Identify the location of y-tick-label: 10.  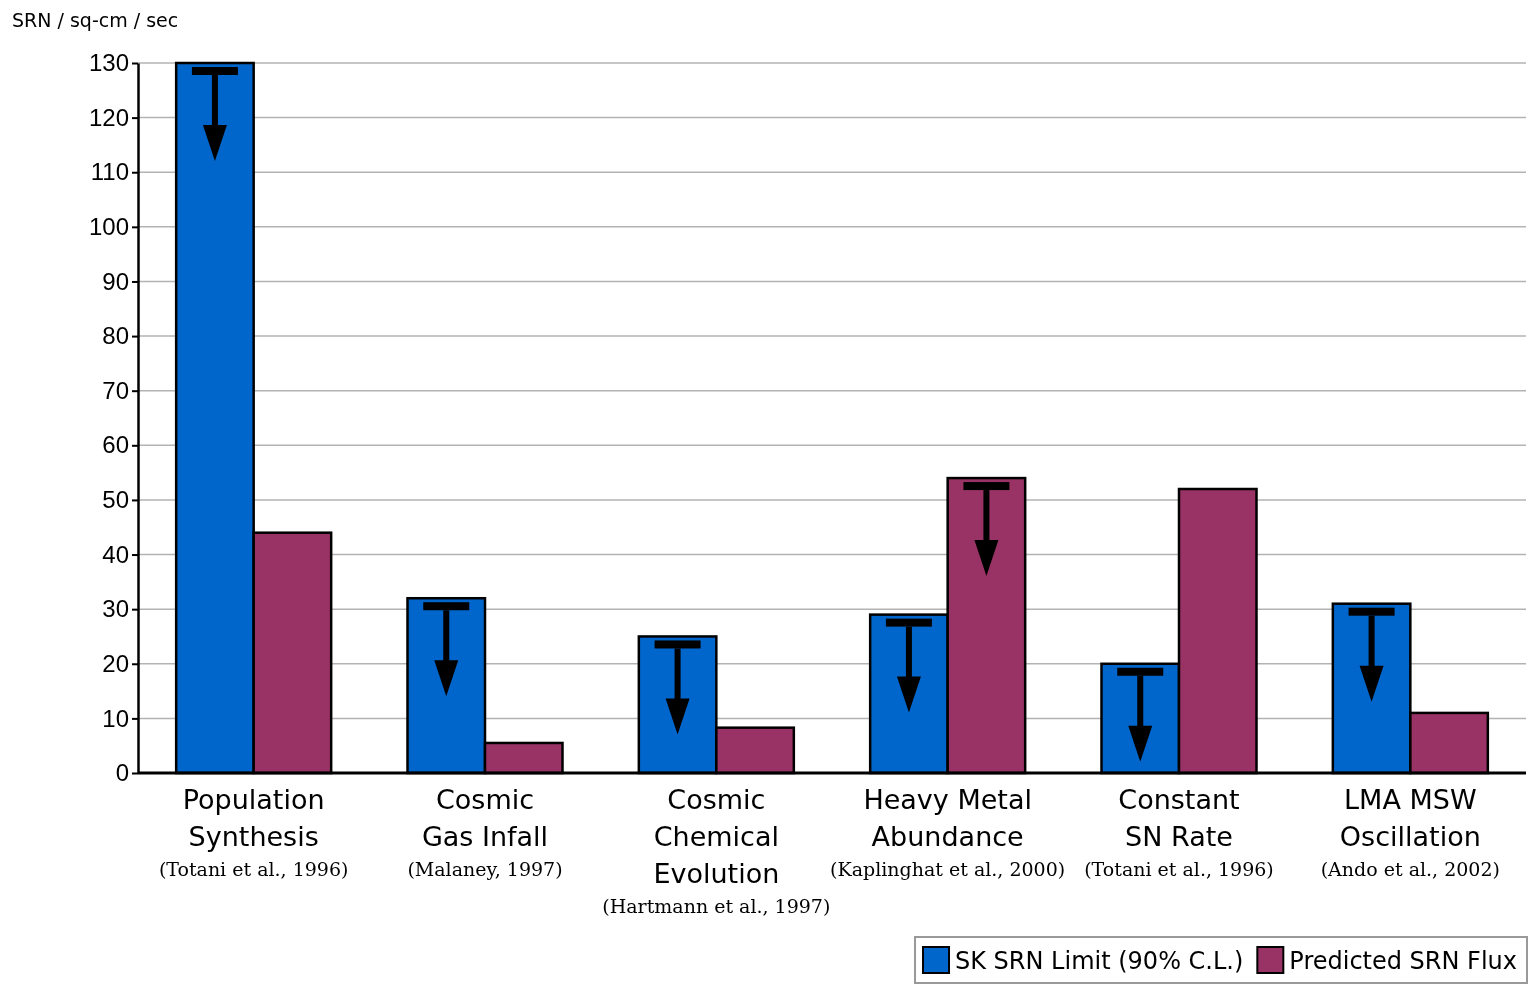
(115, 718).